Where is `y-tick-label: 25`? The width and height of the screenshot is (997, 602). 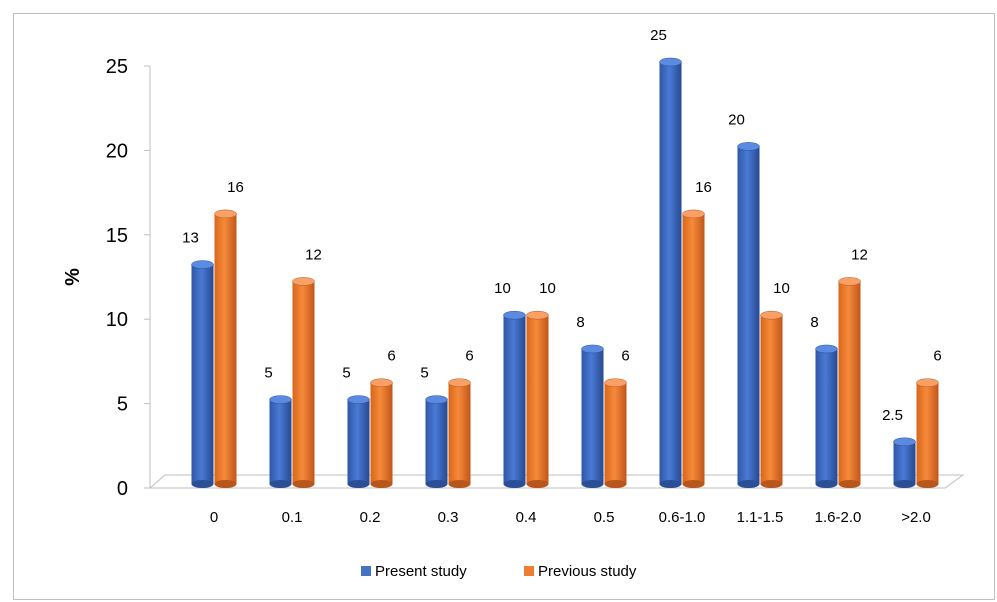 y-tick-label: 25 is located at coordinates (117, 67).